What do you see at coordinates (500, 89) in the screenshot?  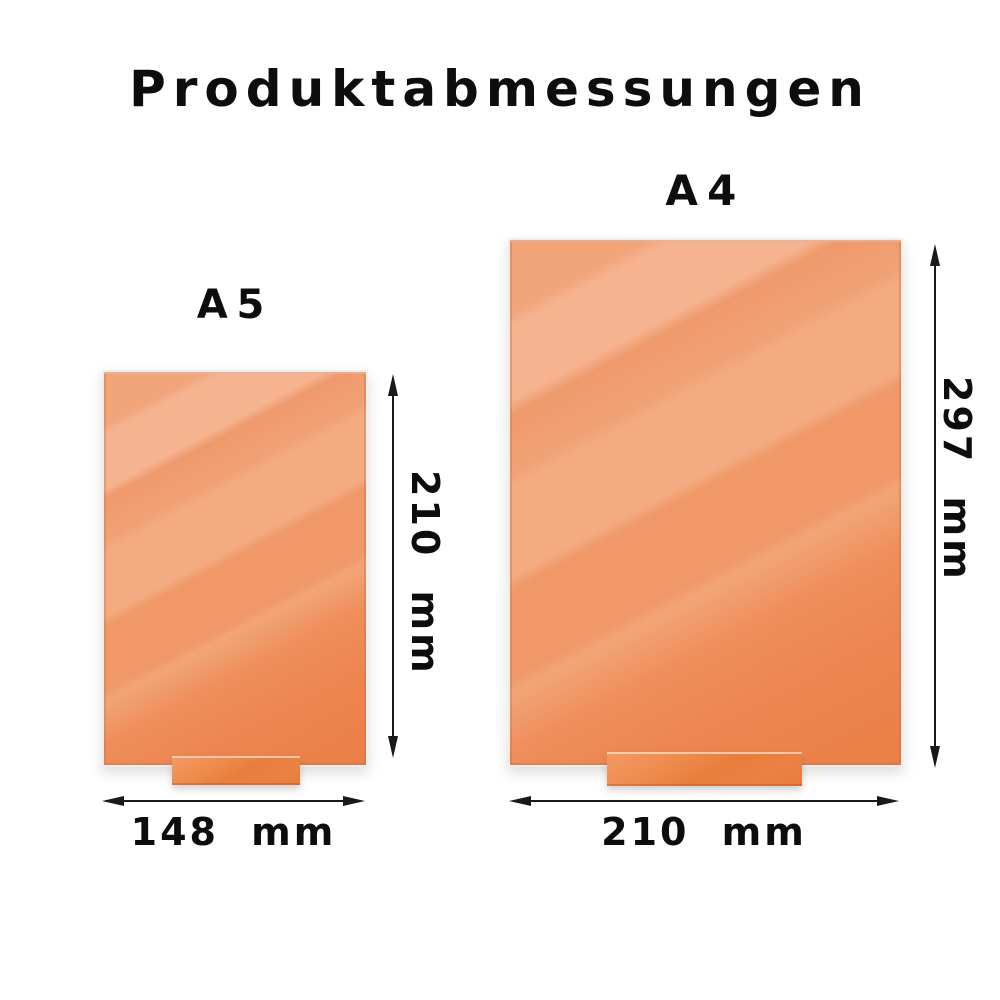 I see `page-title: Produktabmessungen` at bounding box center [500, 89].